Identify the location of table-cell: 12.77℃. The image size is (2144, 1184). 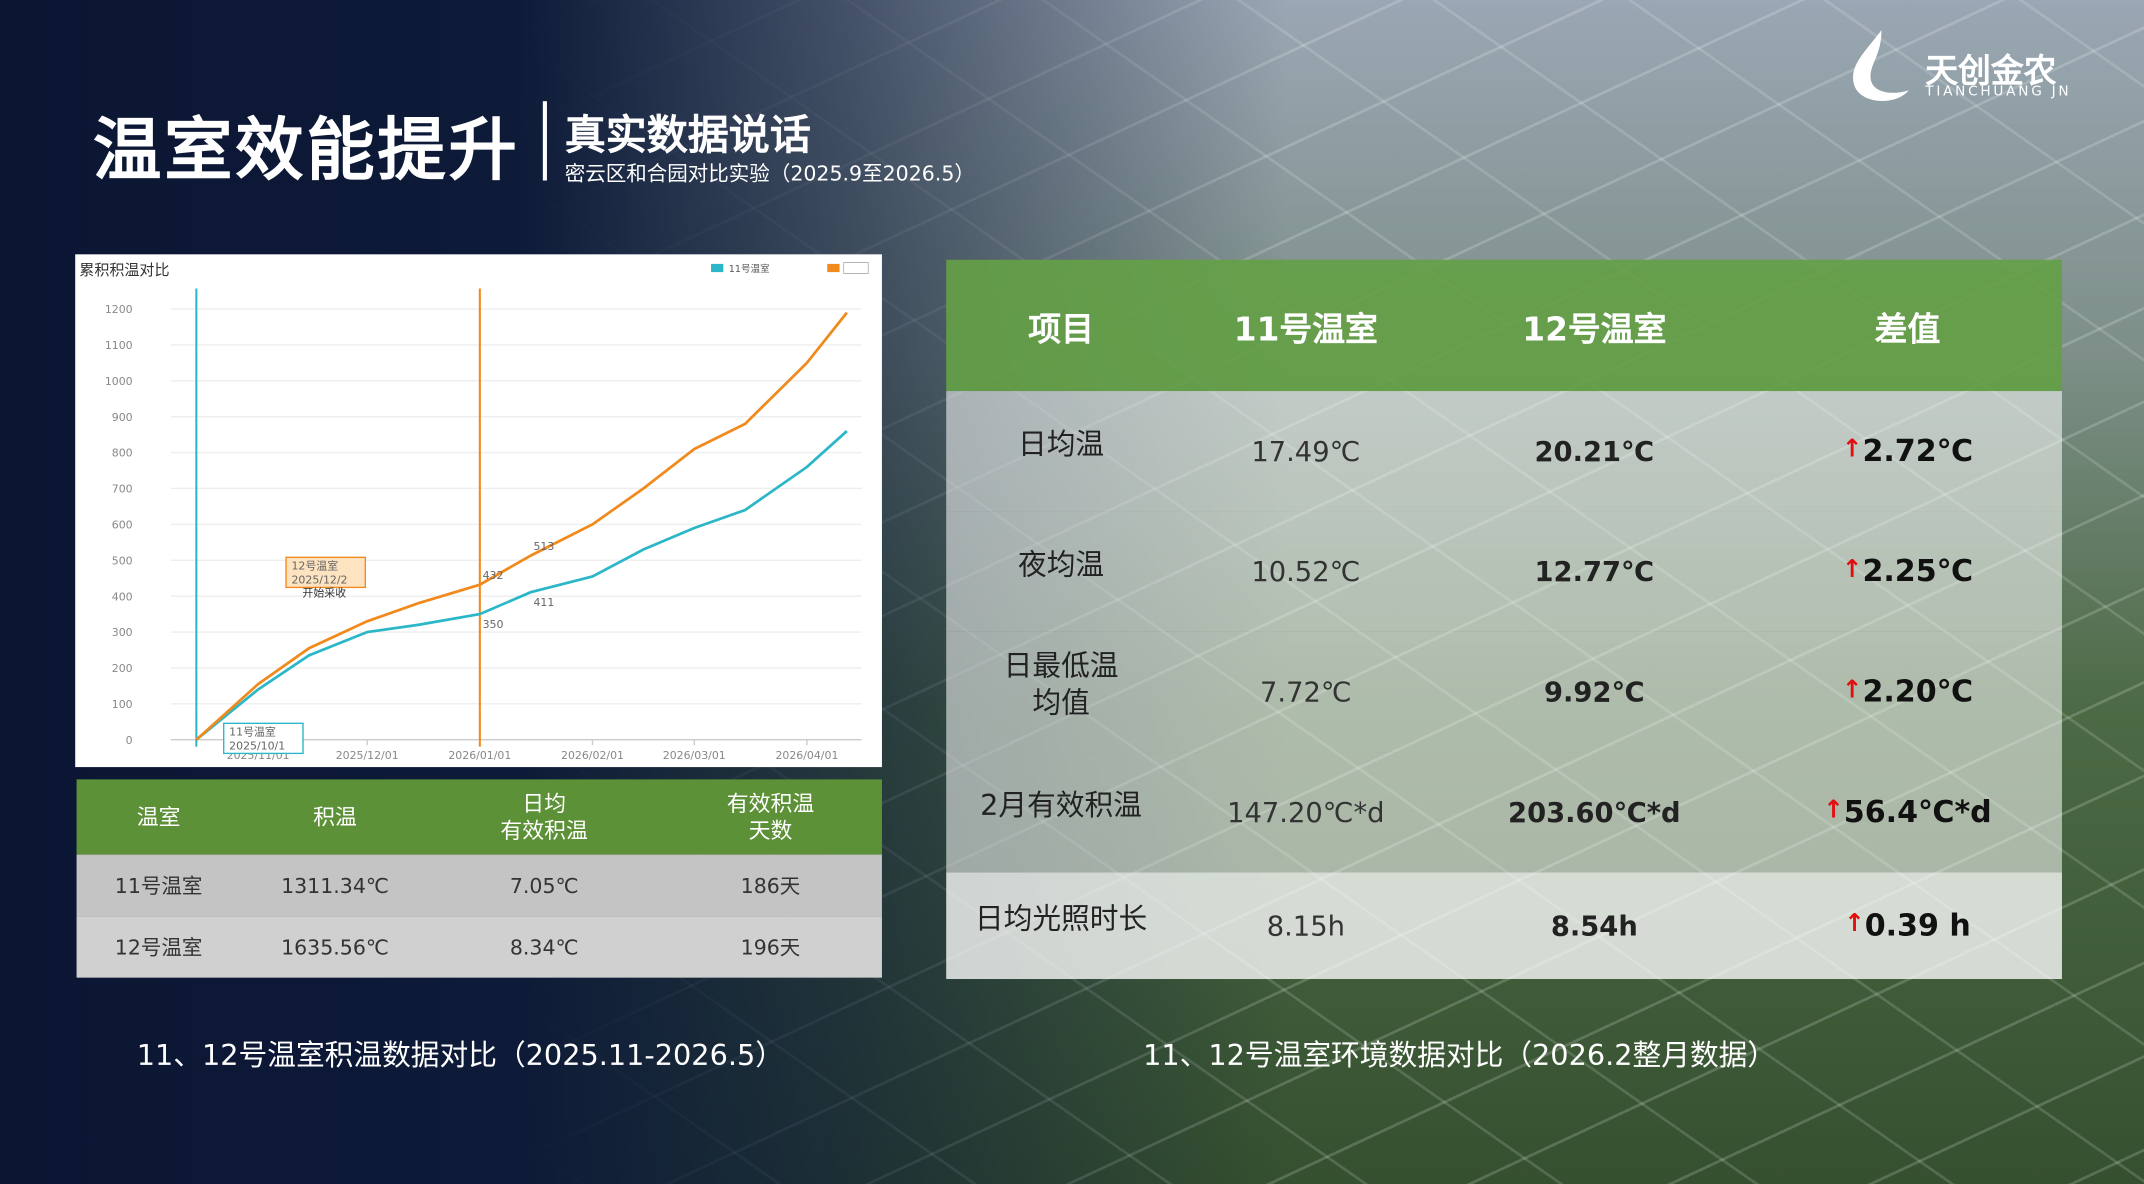
(1594, 571).